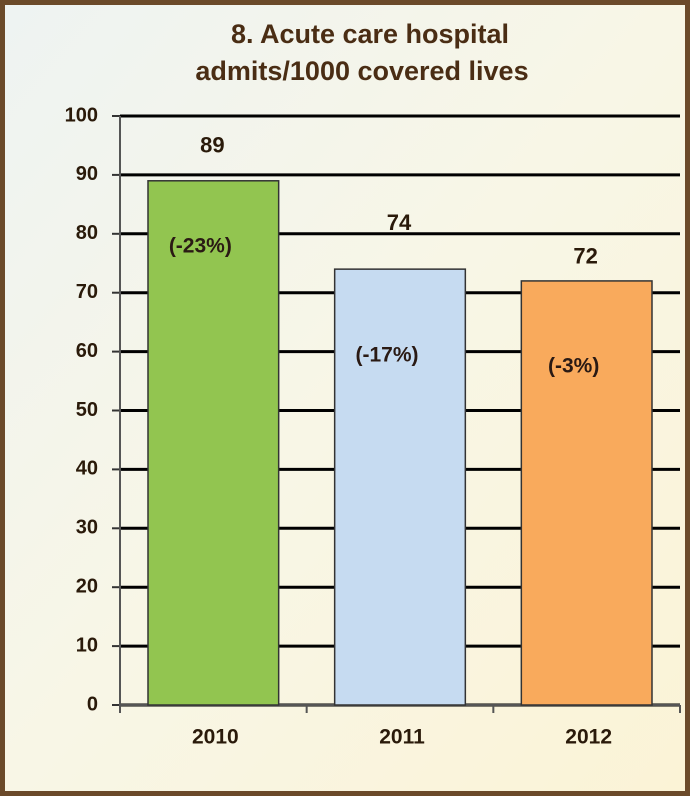 This screenshot has height=796, width=690. Describe the element at coordinates (200, 246) in the screenshot. I see `annotation: (-23%)` at that location.